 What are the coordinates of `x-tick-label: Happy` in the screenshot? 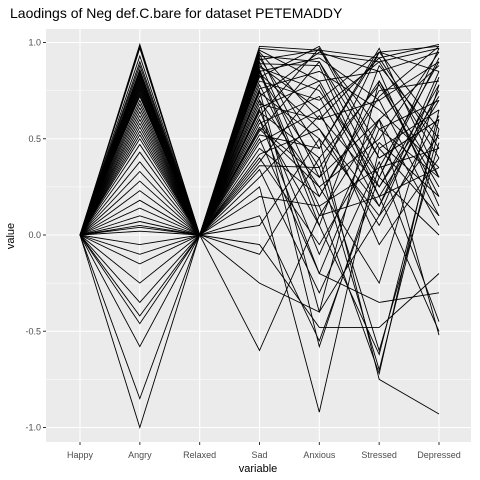 It's located at (80, 455).